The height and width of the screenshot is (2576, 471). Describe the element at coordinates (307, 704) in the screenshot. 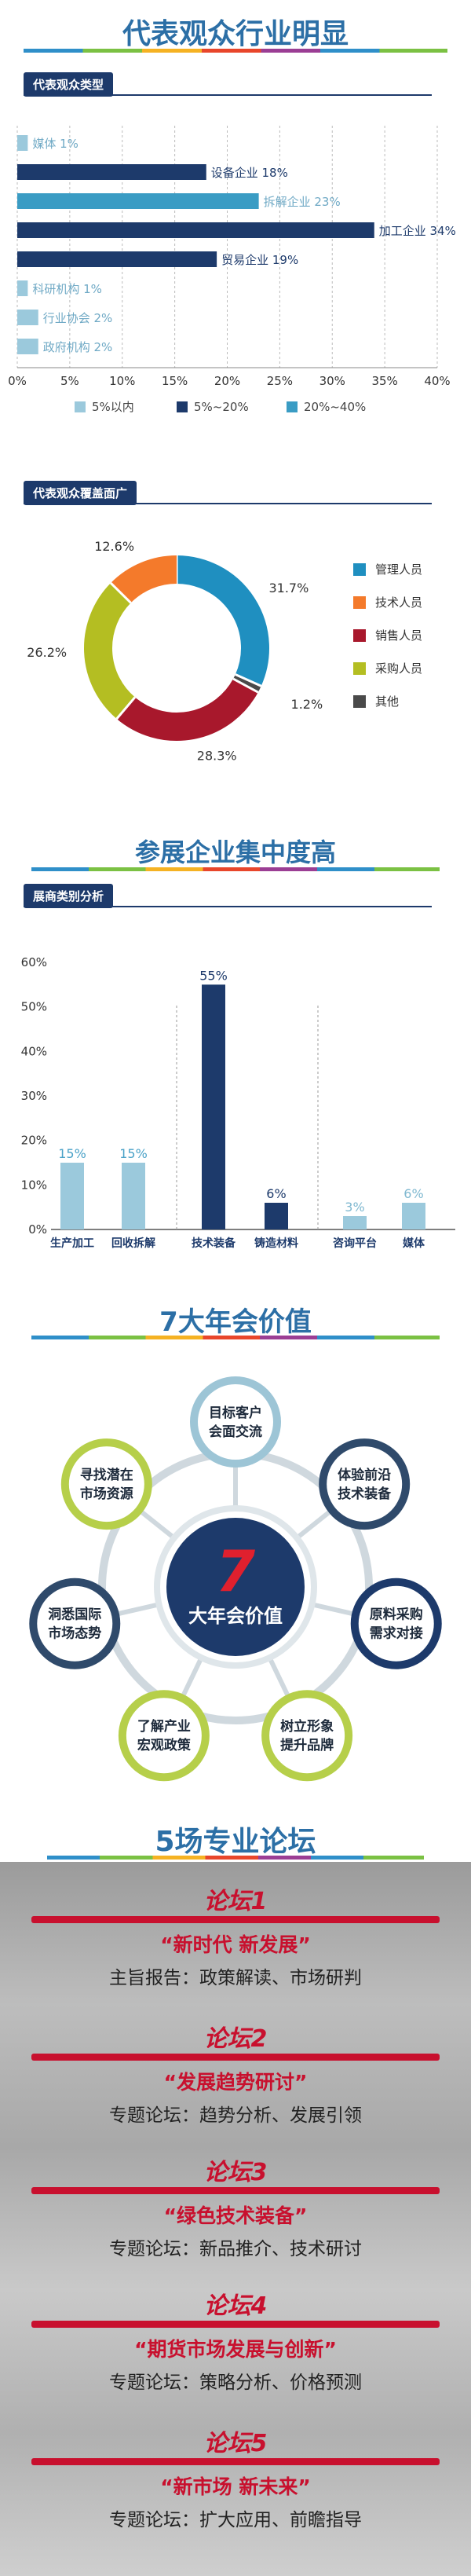

I see `slice-label: 1.2%` at that location.